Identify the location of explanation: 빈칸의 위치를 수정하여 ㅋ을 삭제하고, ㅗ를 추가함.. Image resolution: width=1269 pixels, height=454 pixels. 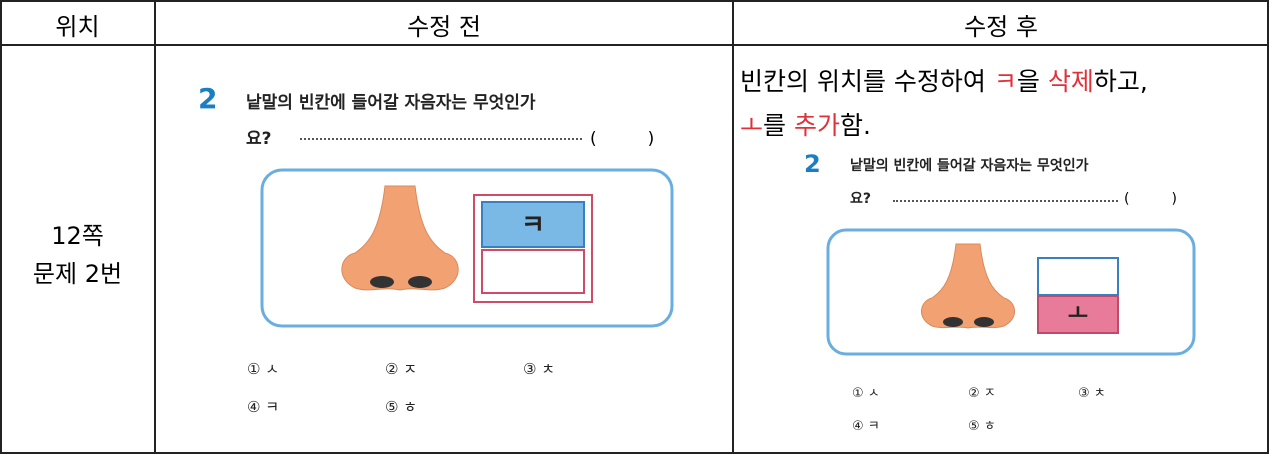
(944, 104).